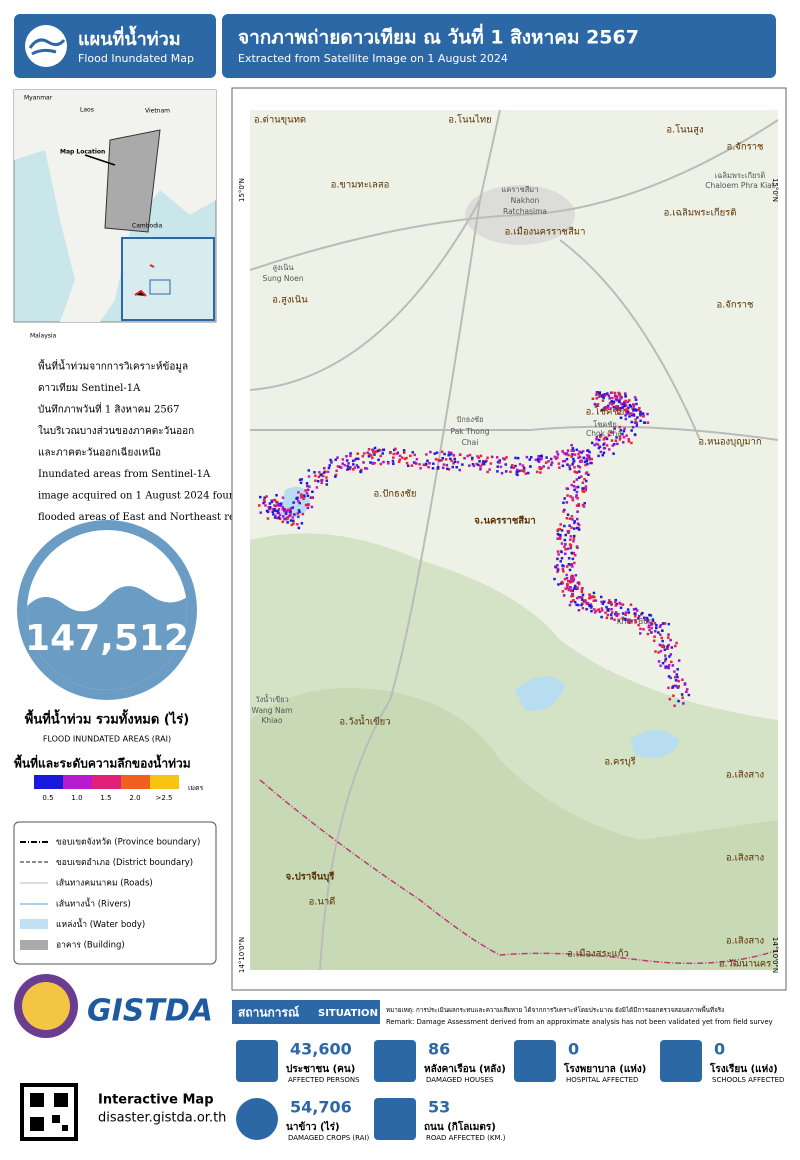  Describe the element at coordinates (469, 419) in the screenshot. I see `place-label: ปักธงชัย` at that location.